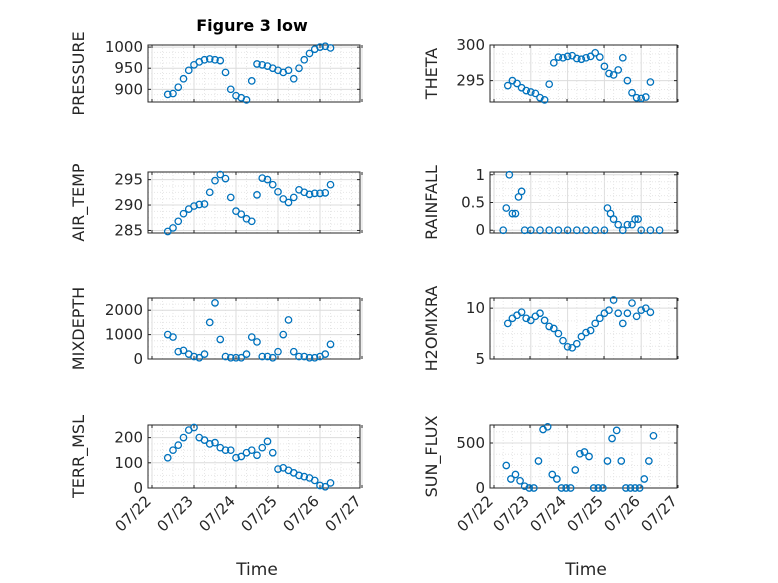 The width and height of the screenshot is (778, 583). Describe the element at coordinates (217, 513) in the screenshot. I see `x-tick-label: 07/24` at that location.